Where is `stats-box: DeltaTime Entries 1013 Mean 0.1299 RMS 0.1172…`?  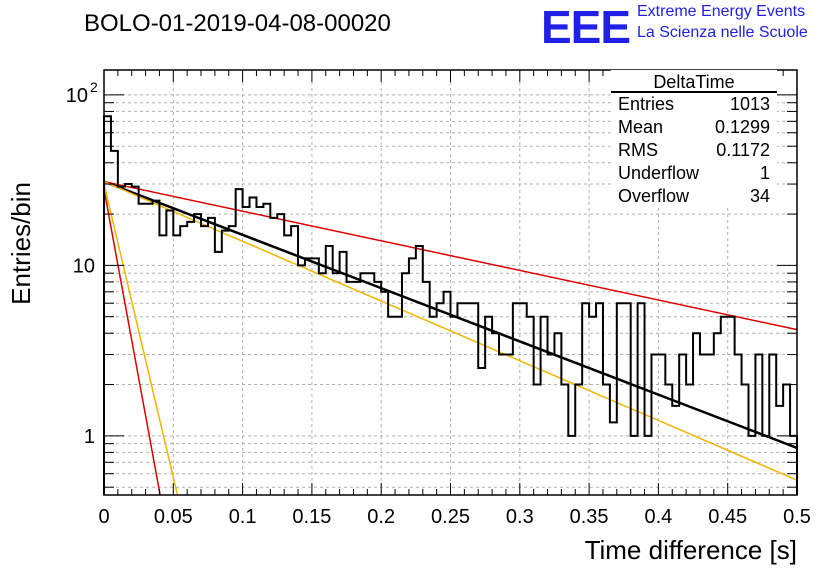
stats-box: DeltaTime Entries 1013 Mean 0.1299 RMS 0.1172… is located at coordinates (694, 138).